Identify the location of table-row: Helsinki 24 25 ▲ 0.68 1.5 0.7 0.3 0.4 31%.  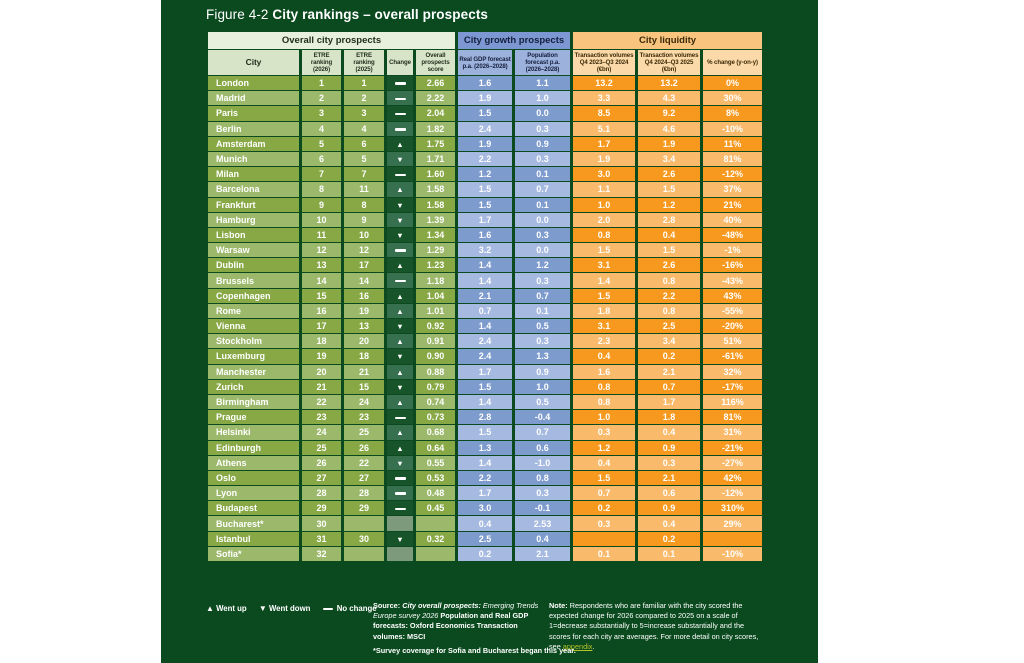
(485, 432).